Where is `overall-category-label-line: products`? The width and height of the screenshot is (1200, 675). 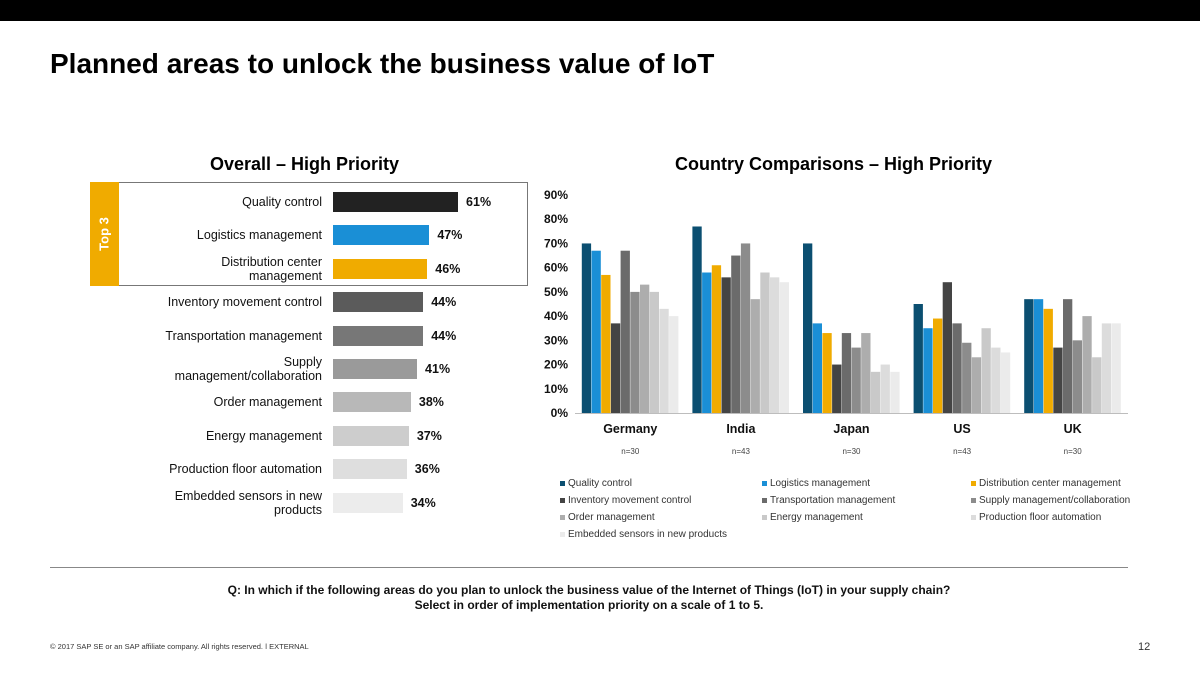
overall-category-label-line: products is located at coordinates (298, 509).